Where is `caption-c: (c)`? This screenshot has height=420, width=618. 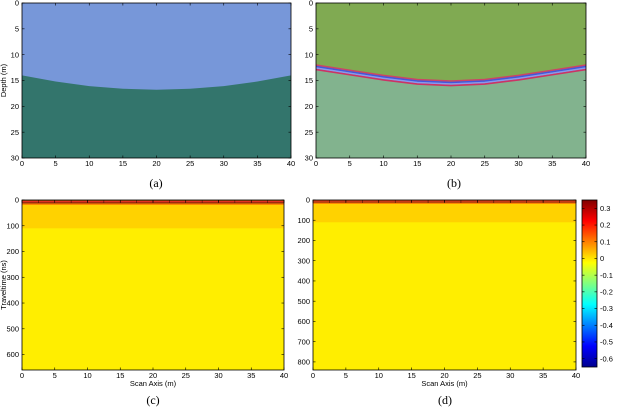 caption-c: (c) is located at coordinates (152, 400).